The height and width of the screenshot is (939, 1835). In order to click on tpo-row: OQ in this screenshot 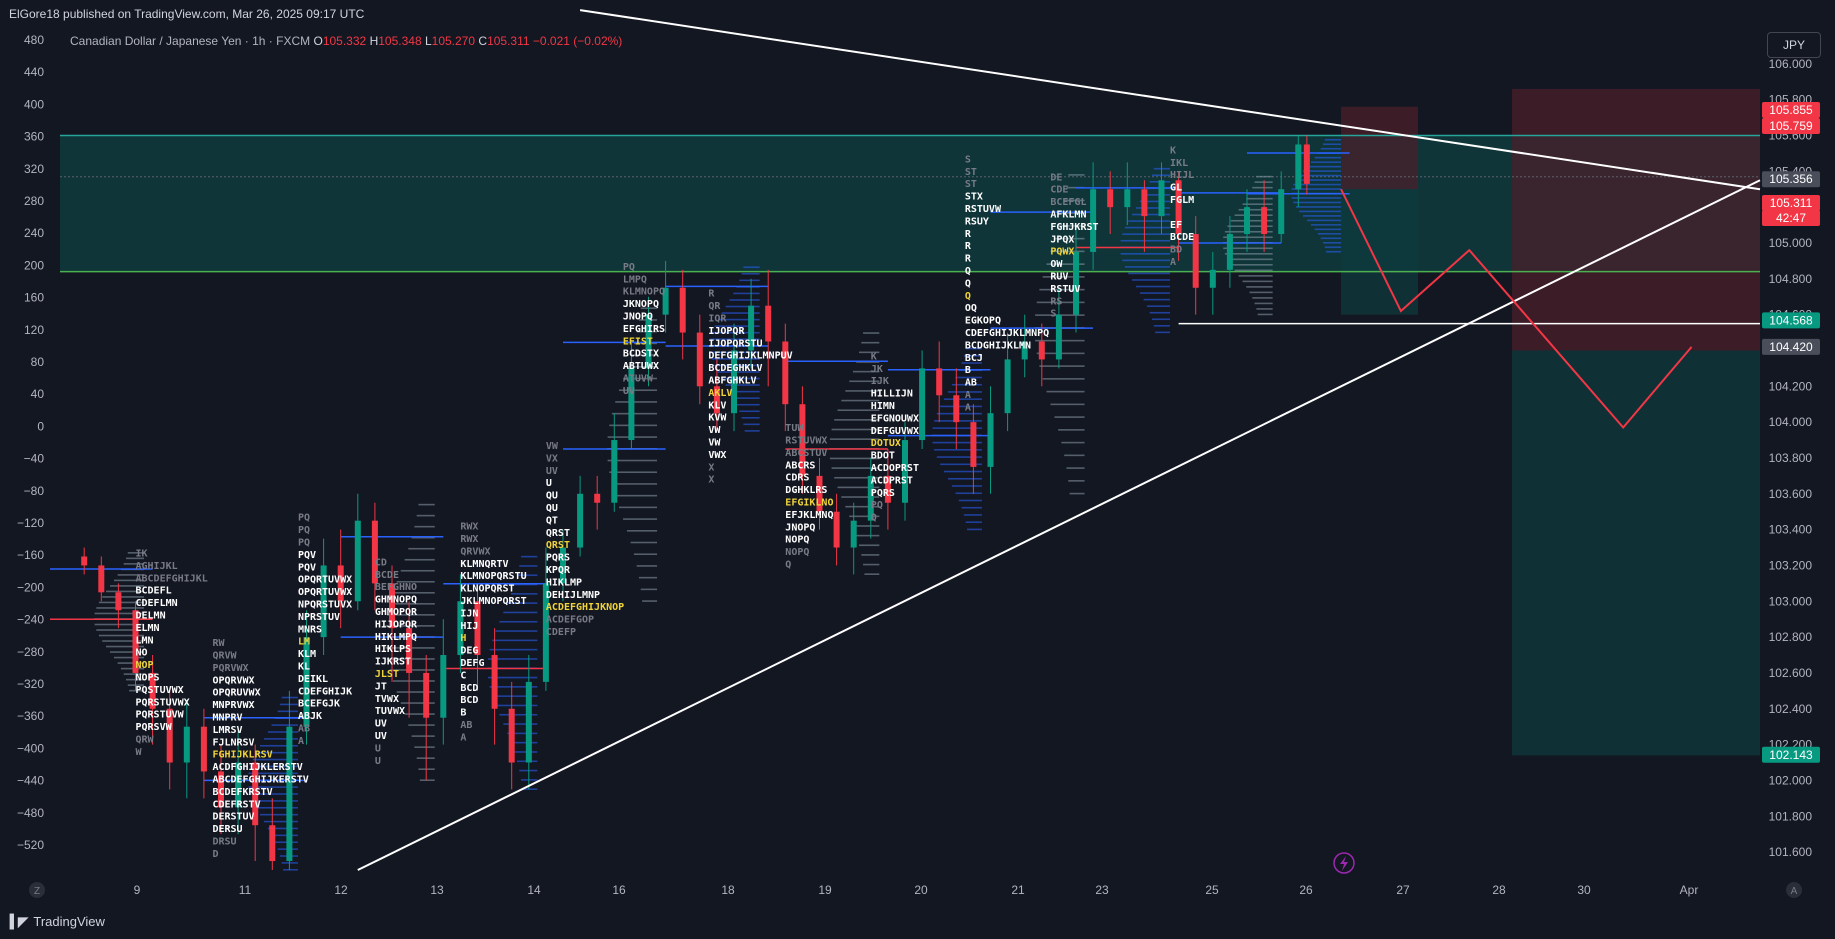, I will do `click(971, 308)`.